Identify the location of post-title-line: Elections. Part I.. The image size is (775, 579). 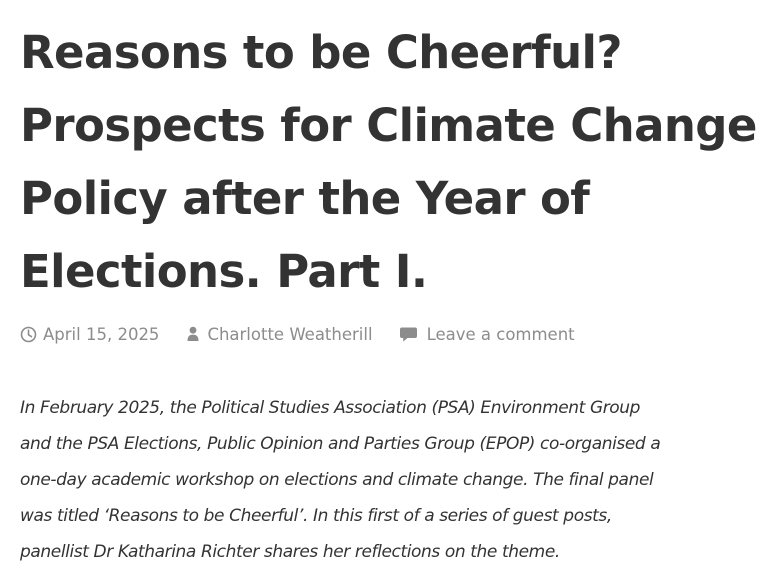
(224, 271).